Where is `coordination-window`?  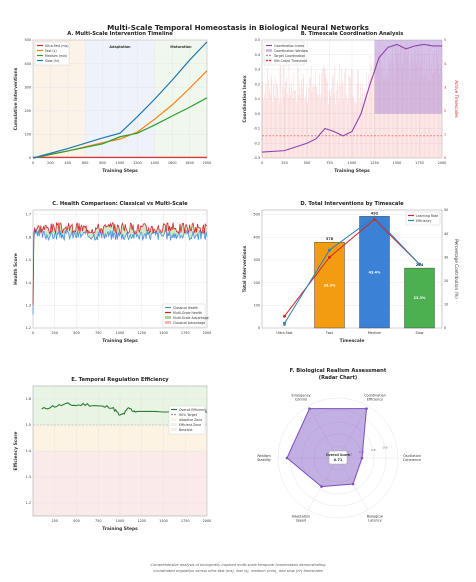
coordination-window is located at coordinates (408, 77).